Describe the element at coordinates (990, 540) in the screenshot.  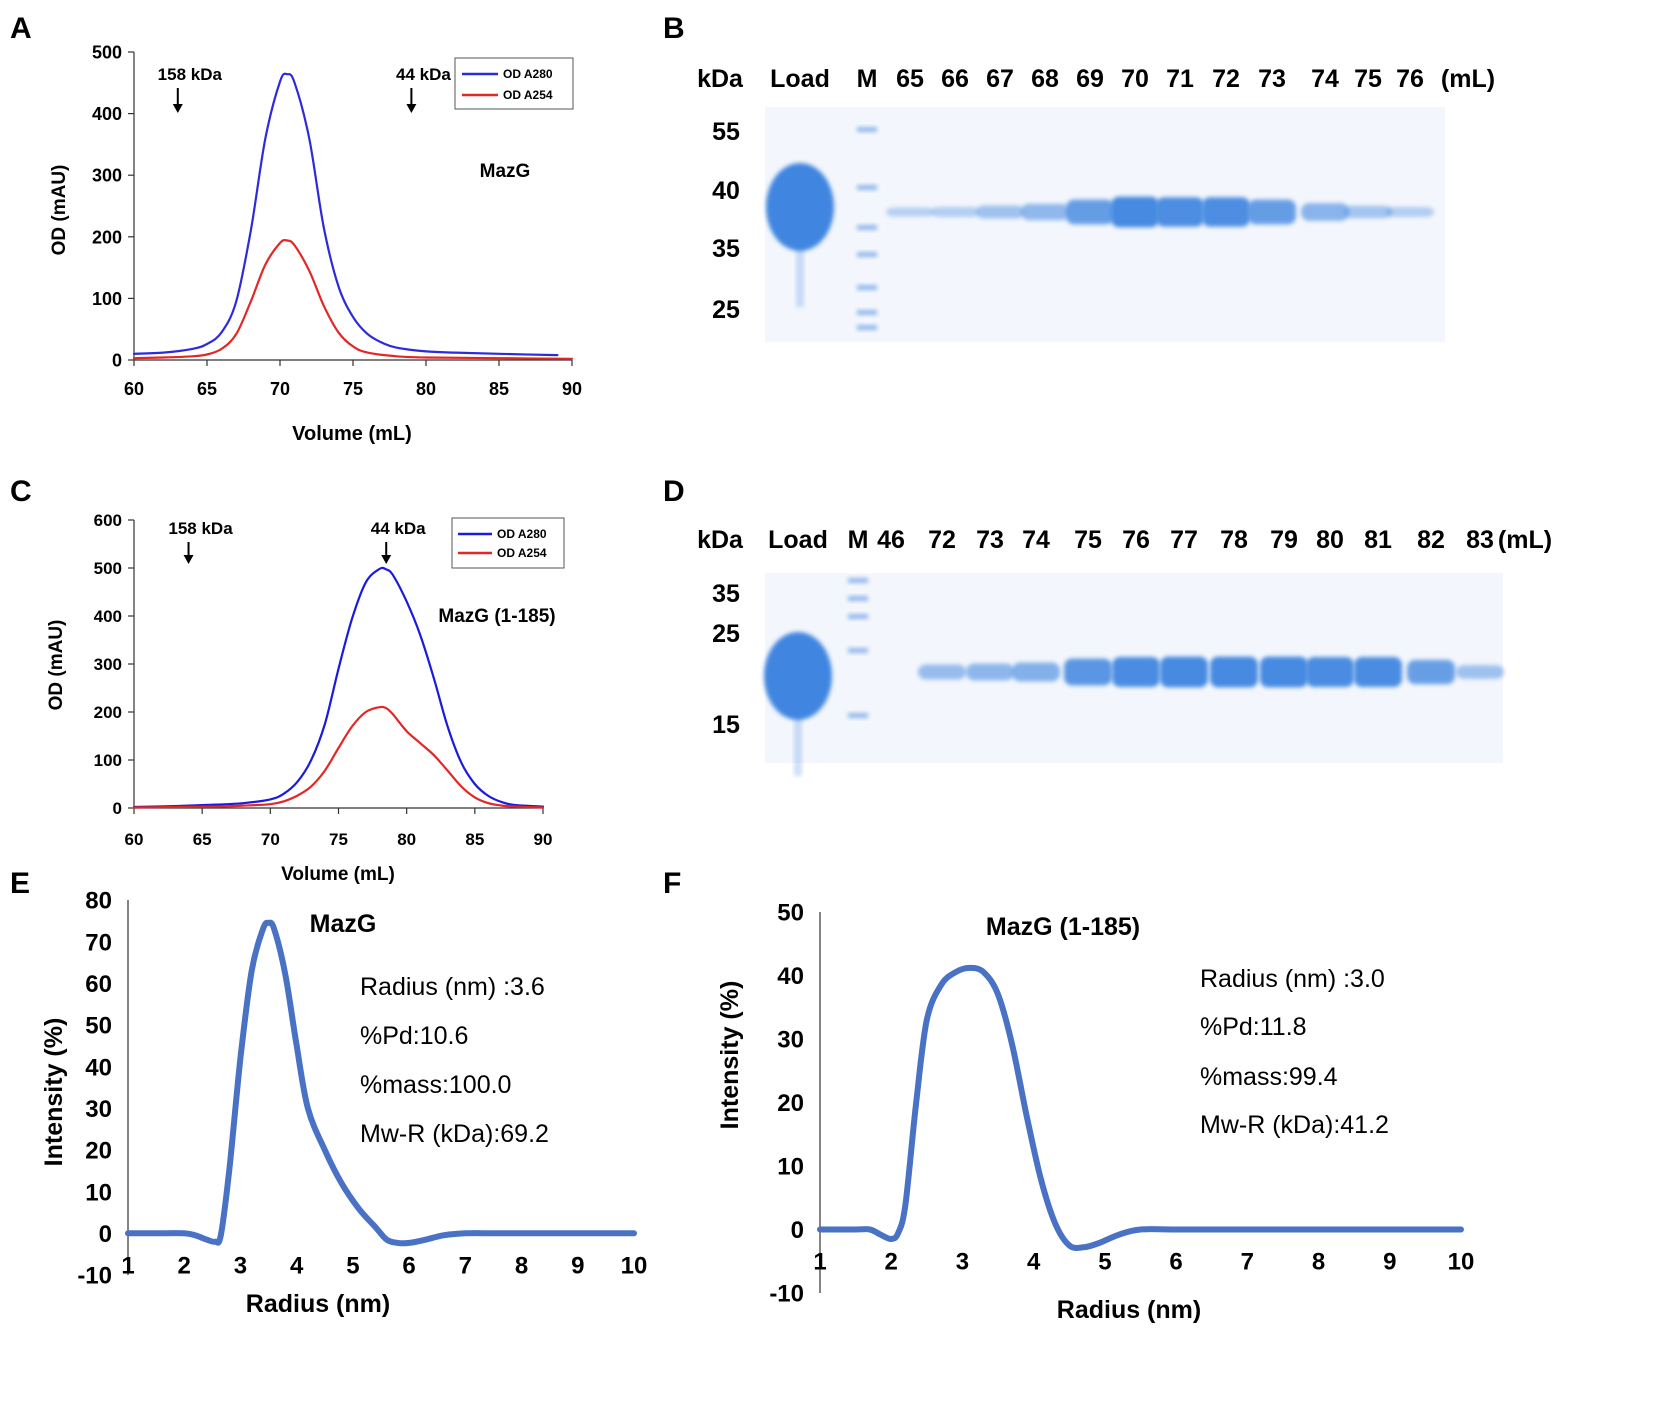
I see `gel-lane-label: 73` at that location.